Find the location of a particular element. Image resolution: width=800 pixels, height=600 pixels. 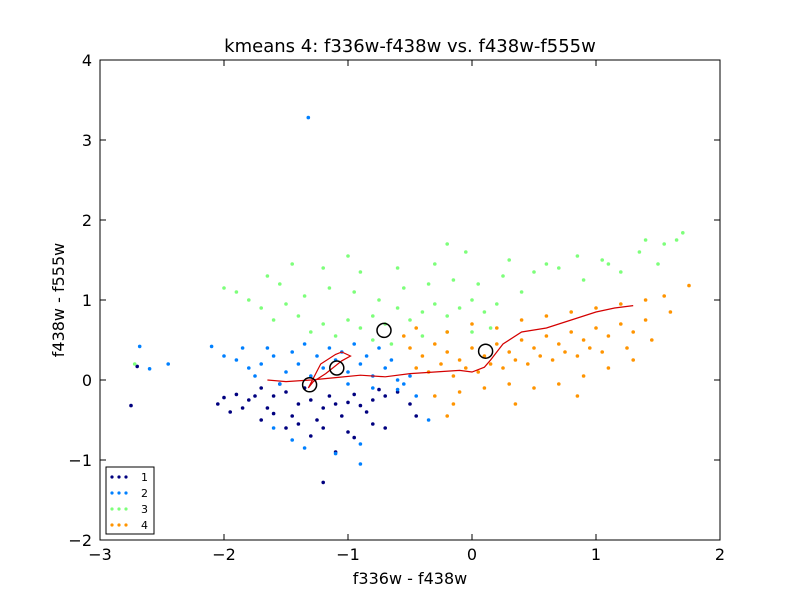

legend-label: 4 is located at coordinates (144, 525).